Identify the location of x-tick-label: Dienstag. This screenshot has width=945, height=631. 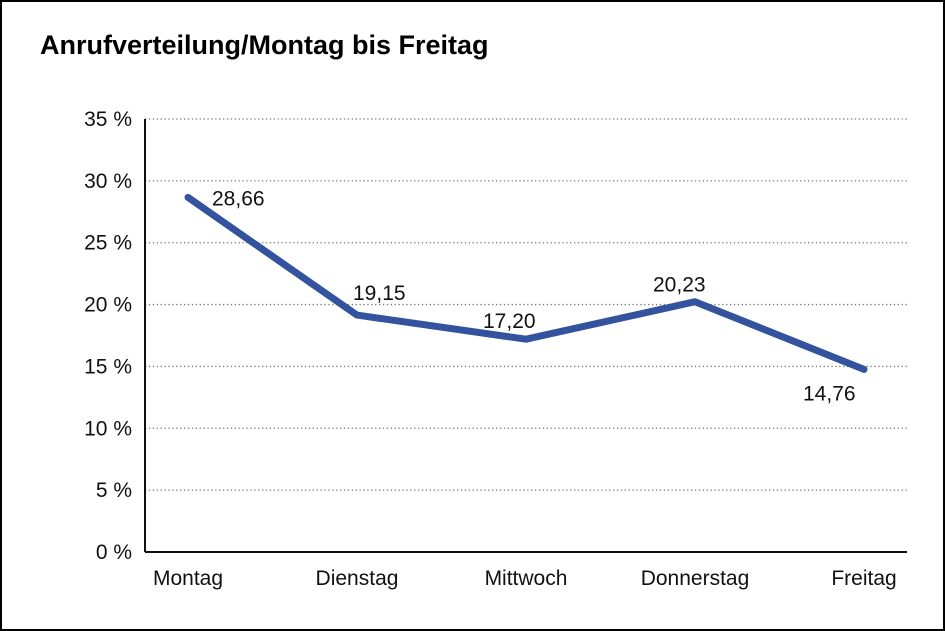
(357, 578).